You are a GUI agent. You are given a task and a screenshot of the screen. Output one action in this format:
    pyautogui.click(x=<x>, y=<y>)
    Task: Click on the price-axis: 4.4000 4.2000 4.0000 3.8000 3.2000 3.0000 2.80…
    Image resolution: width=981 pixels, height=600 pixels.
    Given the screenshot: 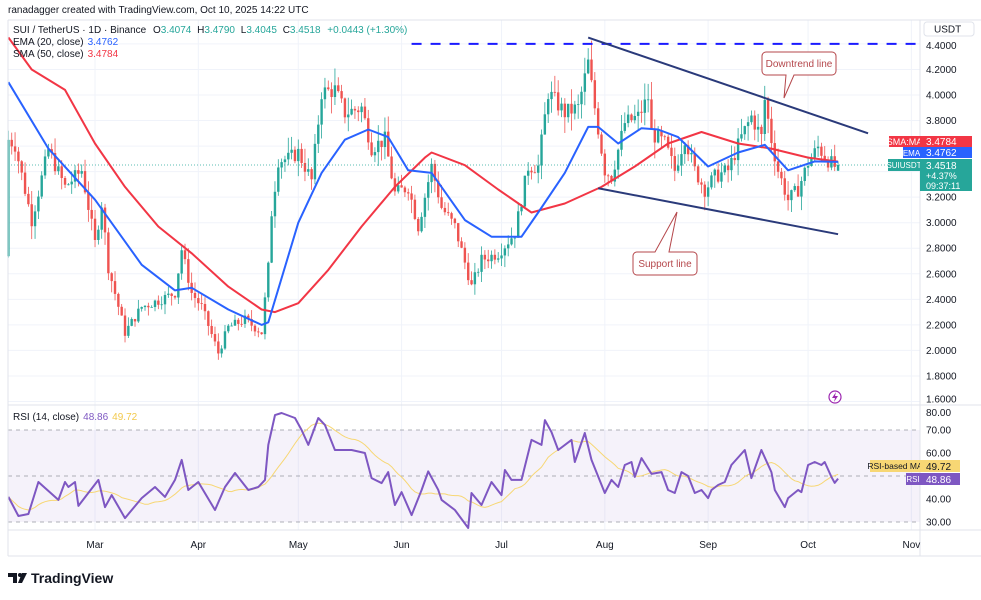 What is the action you would take?
    pyautogui.click(x=941, y=223)
    